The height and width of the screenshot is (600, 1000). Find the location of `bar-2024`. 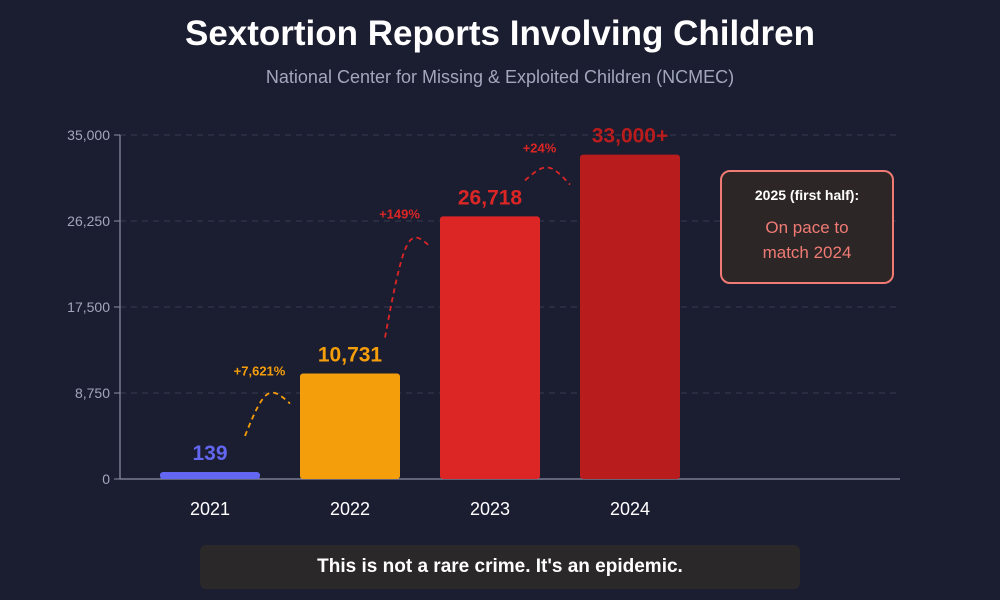

bar-2024 is located at coordinates (630, 316).